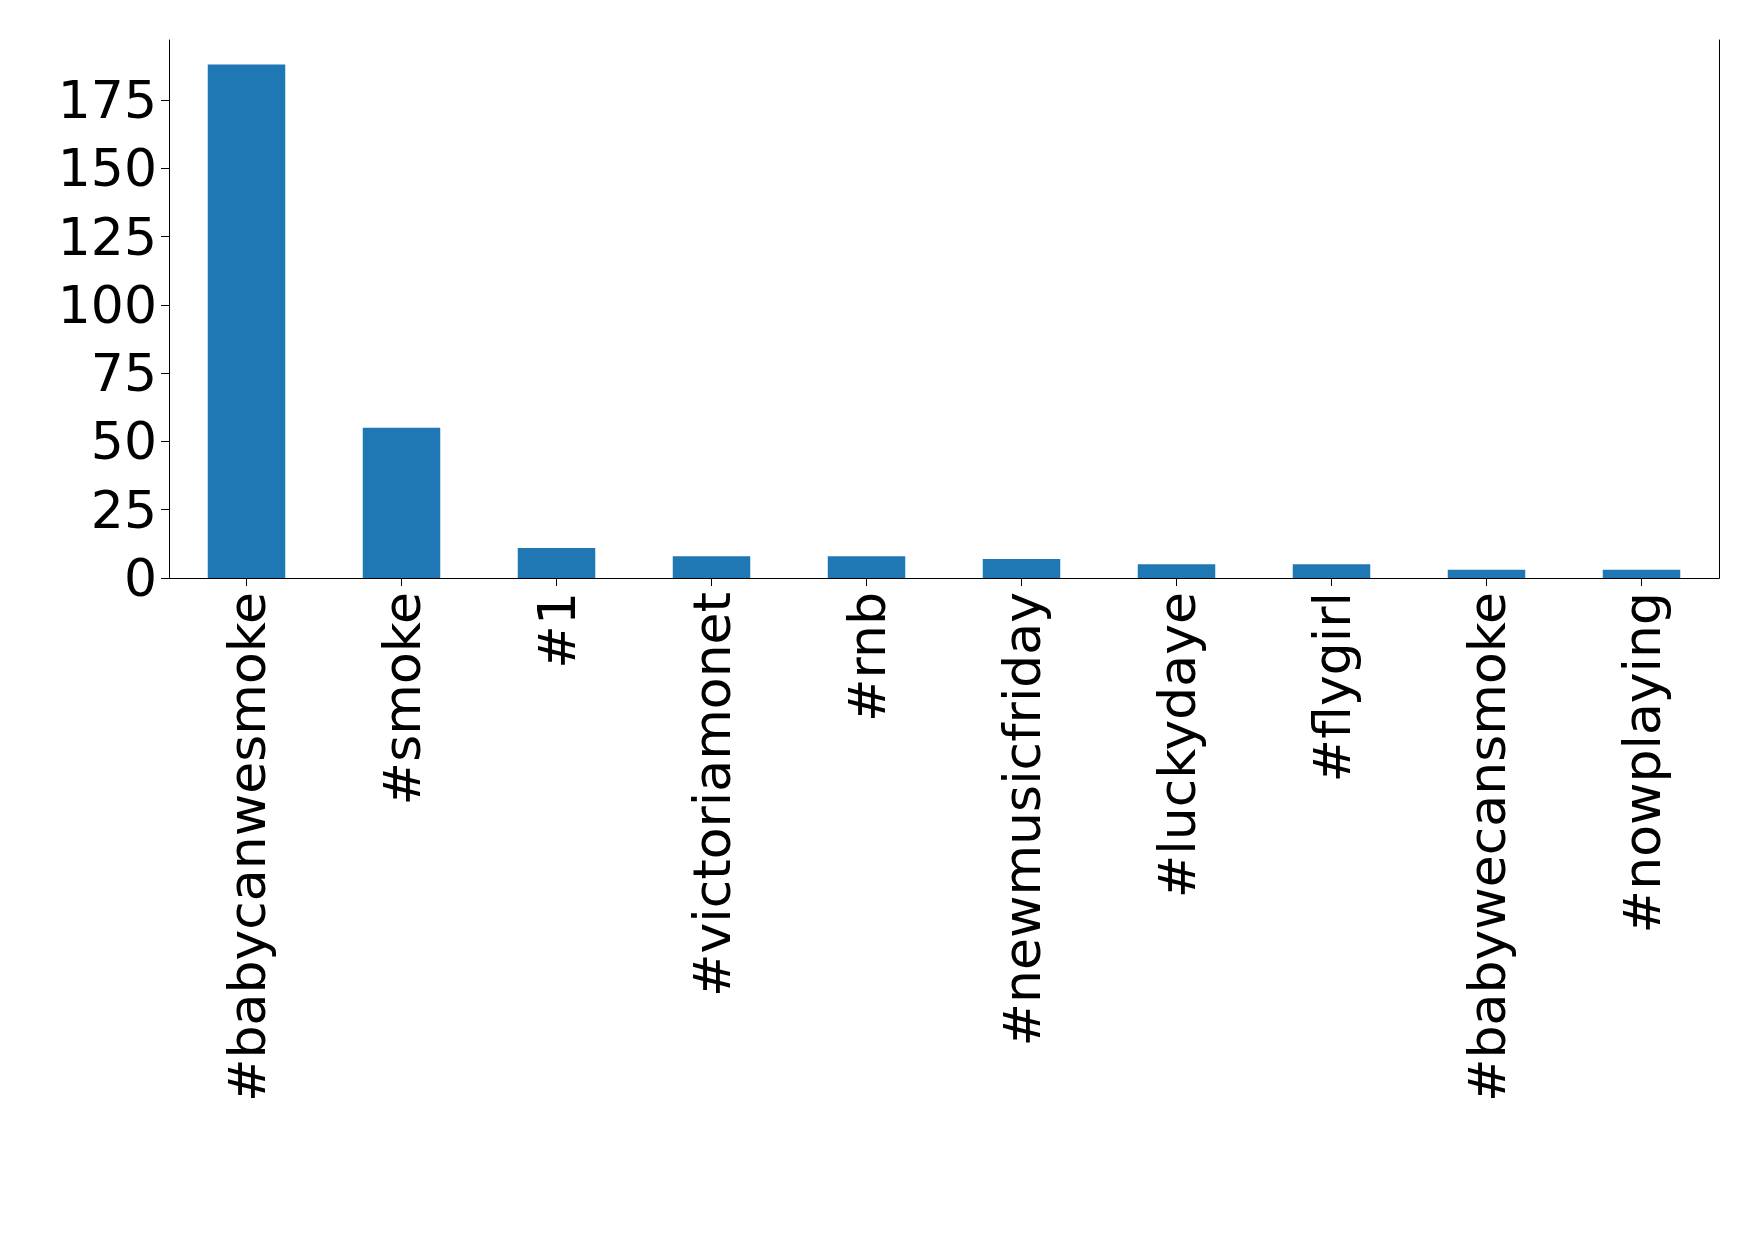 The width and height of the screenshot is (1758, 1241). What do you see at coordinates (140, 578) in the screenshot?
I see `y-tick-label: 0` at bounding box center [140, 578].